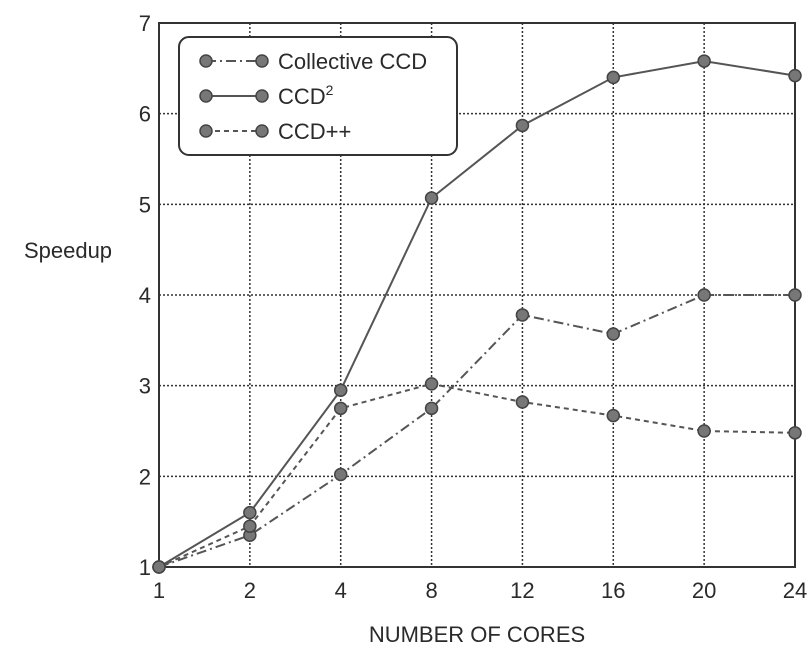 The height and width of the screenshot is (649, 809). What do you see at coordinates (522, 590) in the screenshot?
I see `x-tick-label: 12` at bounding box center [522, 590].